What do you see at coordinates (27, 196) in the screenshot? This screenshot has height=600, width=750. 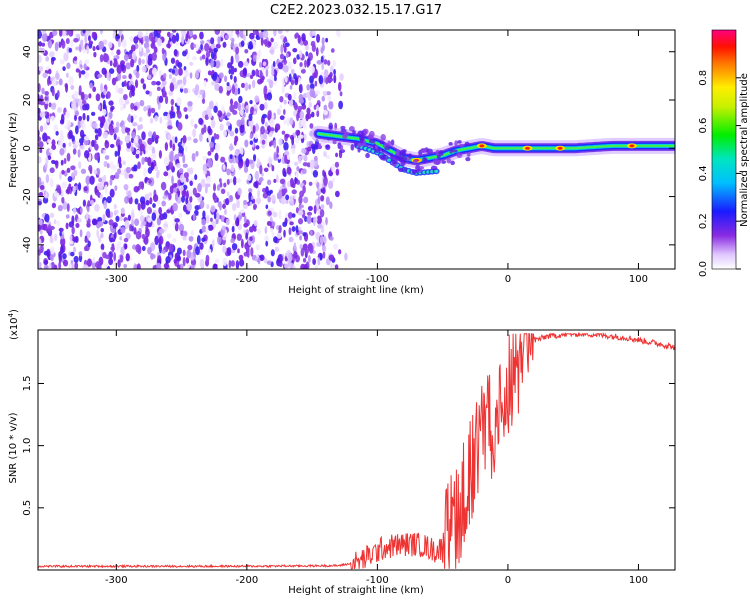 I see `spectrogram-y-tick-label: -20` at bounding box center [27, 196].